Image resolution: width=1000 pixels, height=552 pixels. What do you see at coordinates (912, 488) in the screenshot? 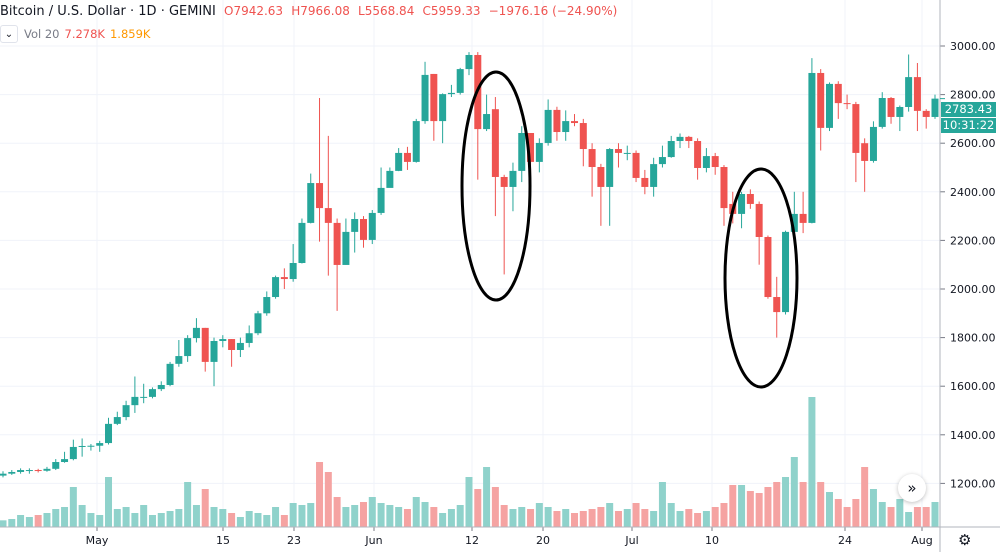
I see `scroll-to-realtime-button: »` at bounding box center [912, 488].